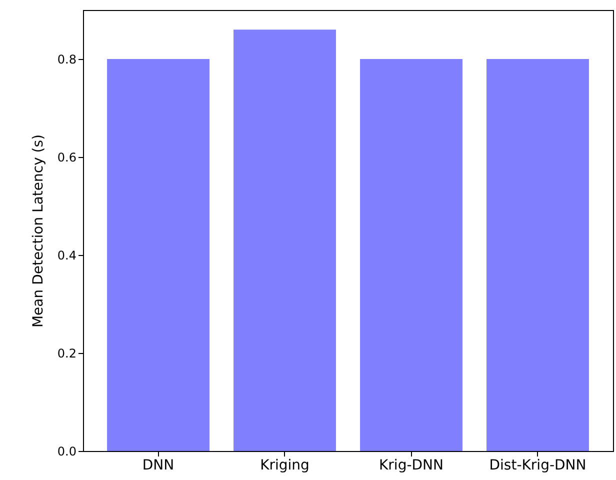 The height and width of the screenshot is (480, 616). What do you see at coordinates (66, 451) in the screenshot?
I see `y-tick-label: 0.0` at bounding box center [66, 451].